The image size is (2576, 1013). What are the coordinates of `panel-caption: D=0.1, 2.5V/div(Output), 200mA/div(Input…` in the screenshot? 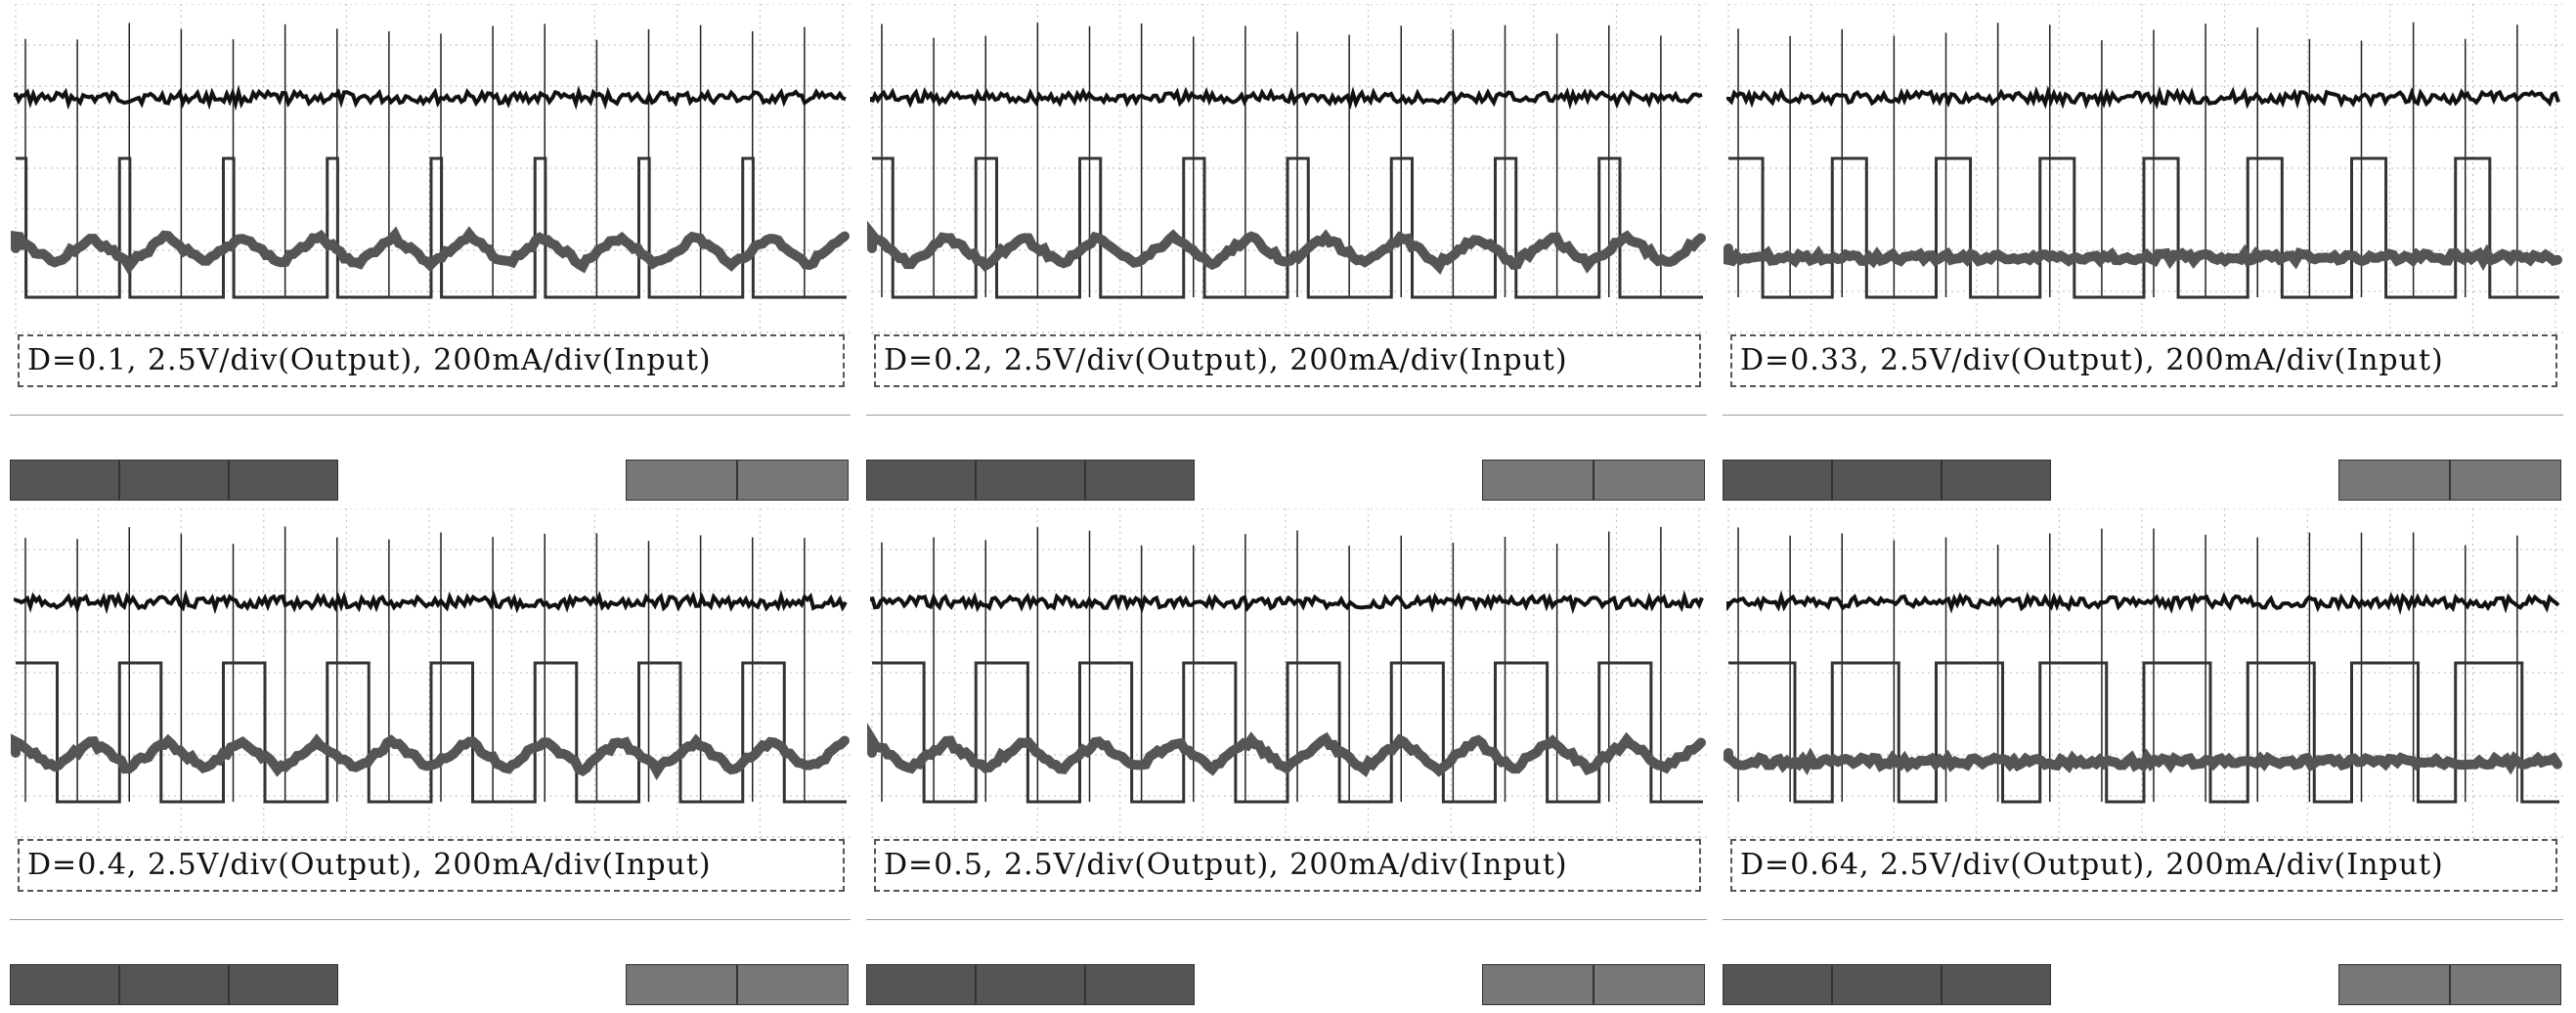 It's located at (431, 361).